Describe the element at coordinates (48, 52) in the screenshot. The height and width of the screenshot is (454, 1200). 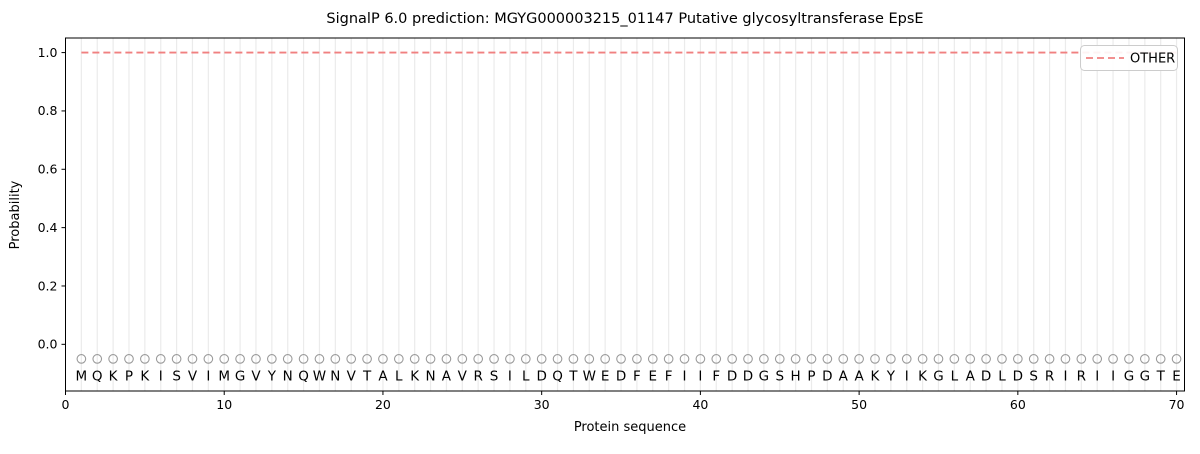
I see `y-tick-label: 1.0` at that location.